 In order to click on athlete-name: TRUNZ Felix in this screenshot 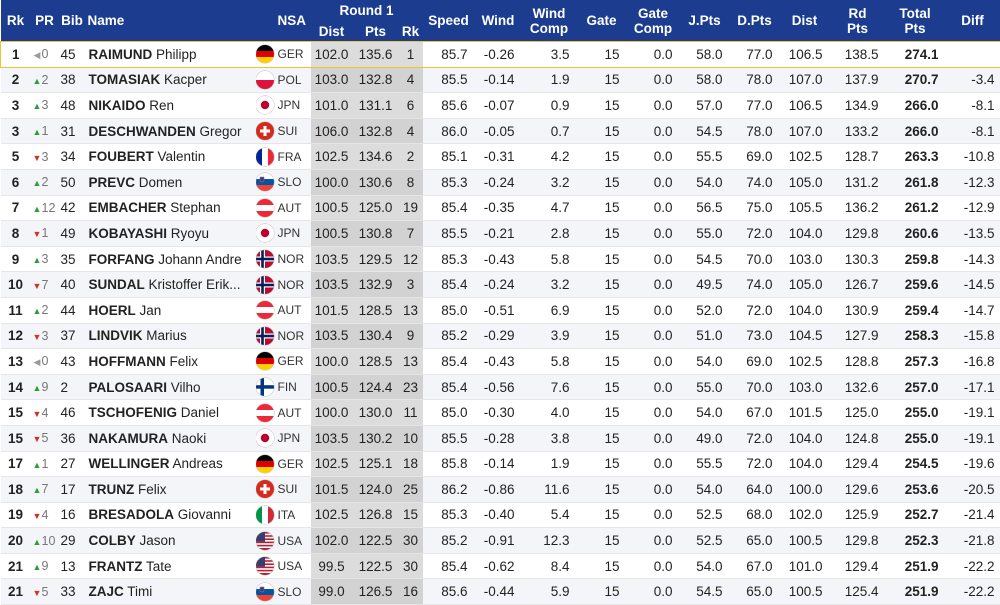, I will do `click(171, 490)`.